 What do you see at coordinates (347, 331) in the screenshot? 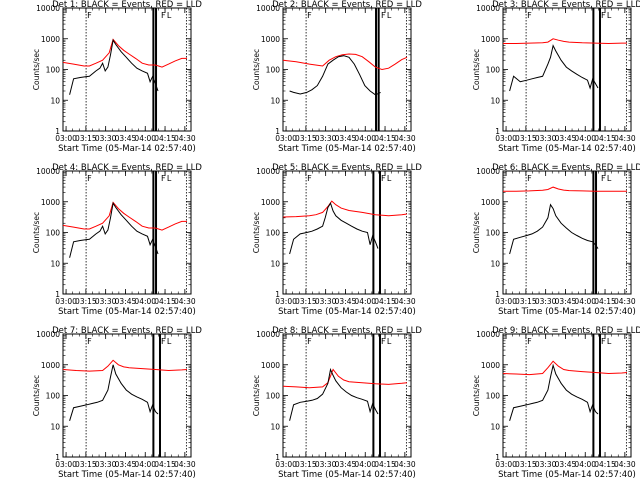
I see `panel-title: Det 8: BLACK = Events, RED = LLD` at bounding box center [347, 331].